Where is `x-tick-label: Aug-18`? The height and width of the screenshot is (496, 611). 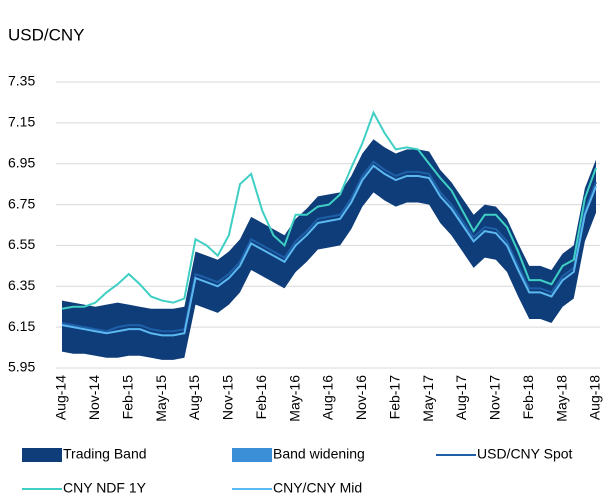
x-tick-label: Aug-18 is located at coordinates (595, 397).